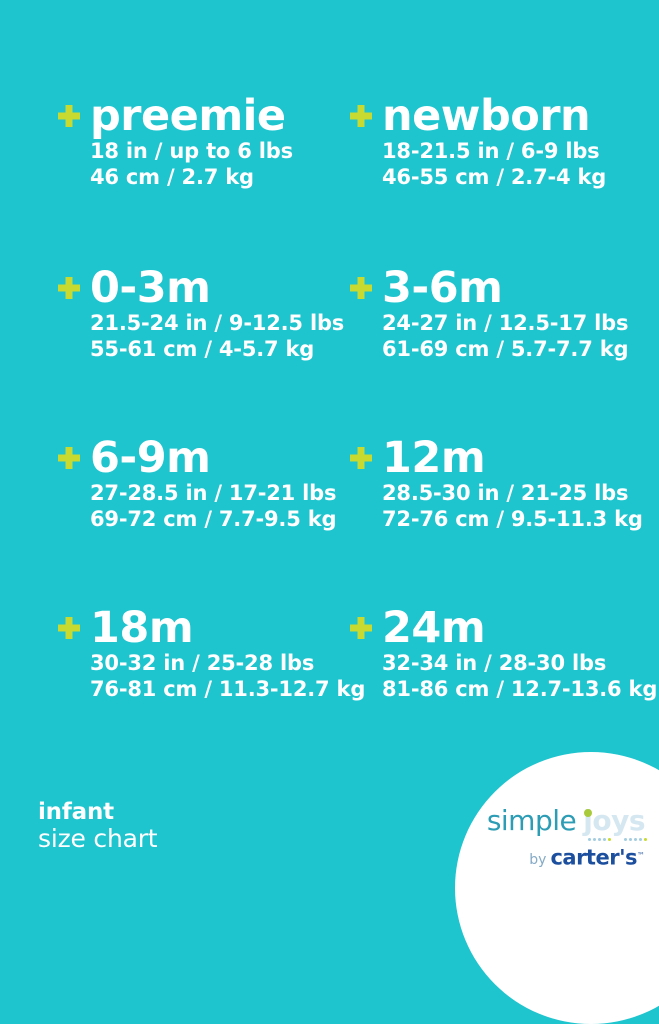  Describe the element at coordinates (188, 116) in the screenshot. I see `size-label: preemie` at that location.